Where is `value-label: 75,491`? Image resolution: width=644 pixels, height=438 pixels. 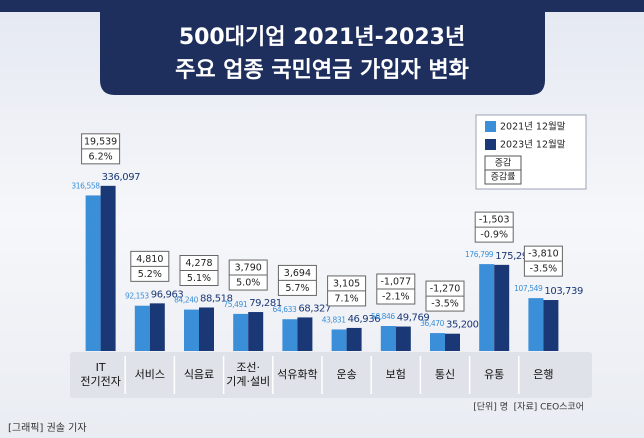 value-label: 75,491 is located at coordinates (235, 304).